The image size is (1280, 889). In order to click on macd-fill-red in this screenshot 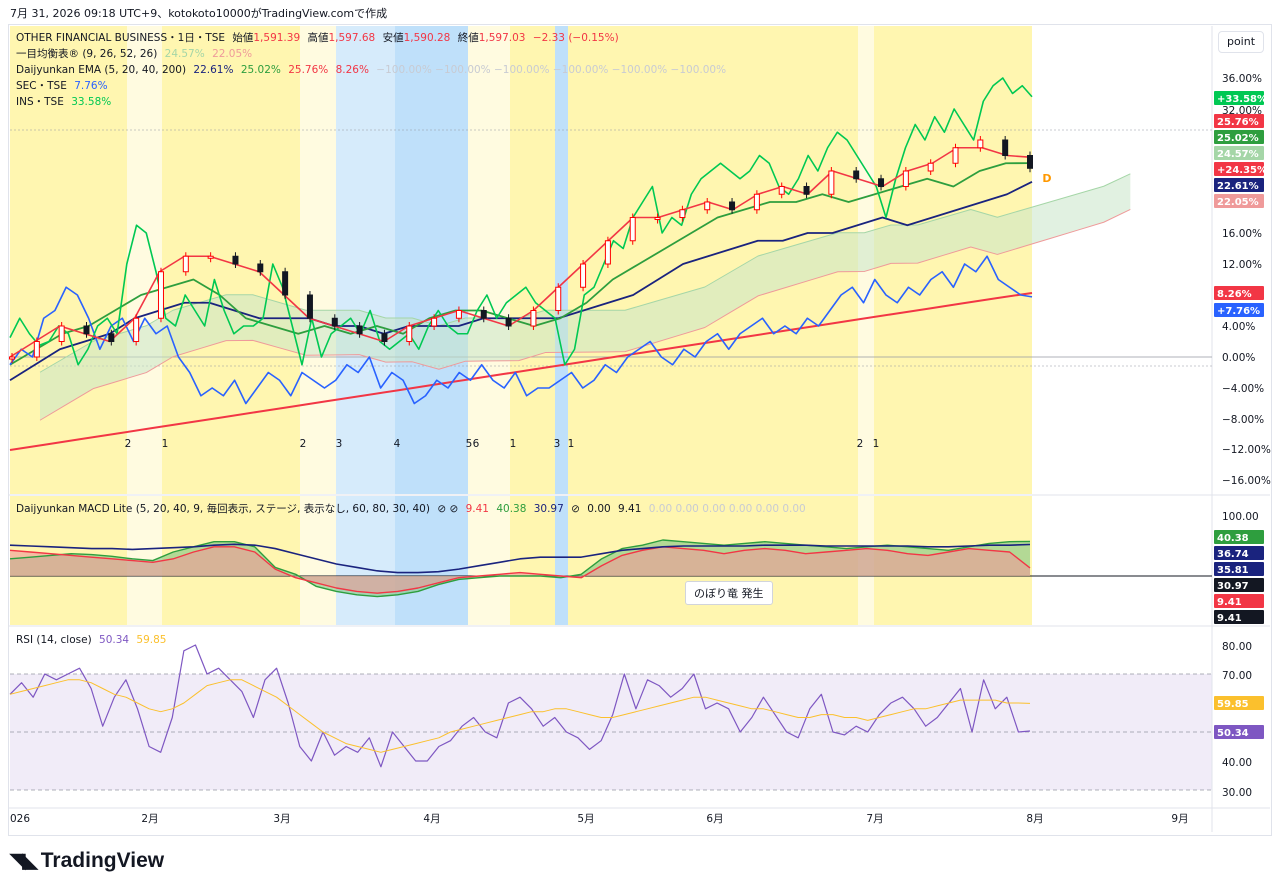, I will do `click(520, 570)`.